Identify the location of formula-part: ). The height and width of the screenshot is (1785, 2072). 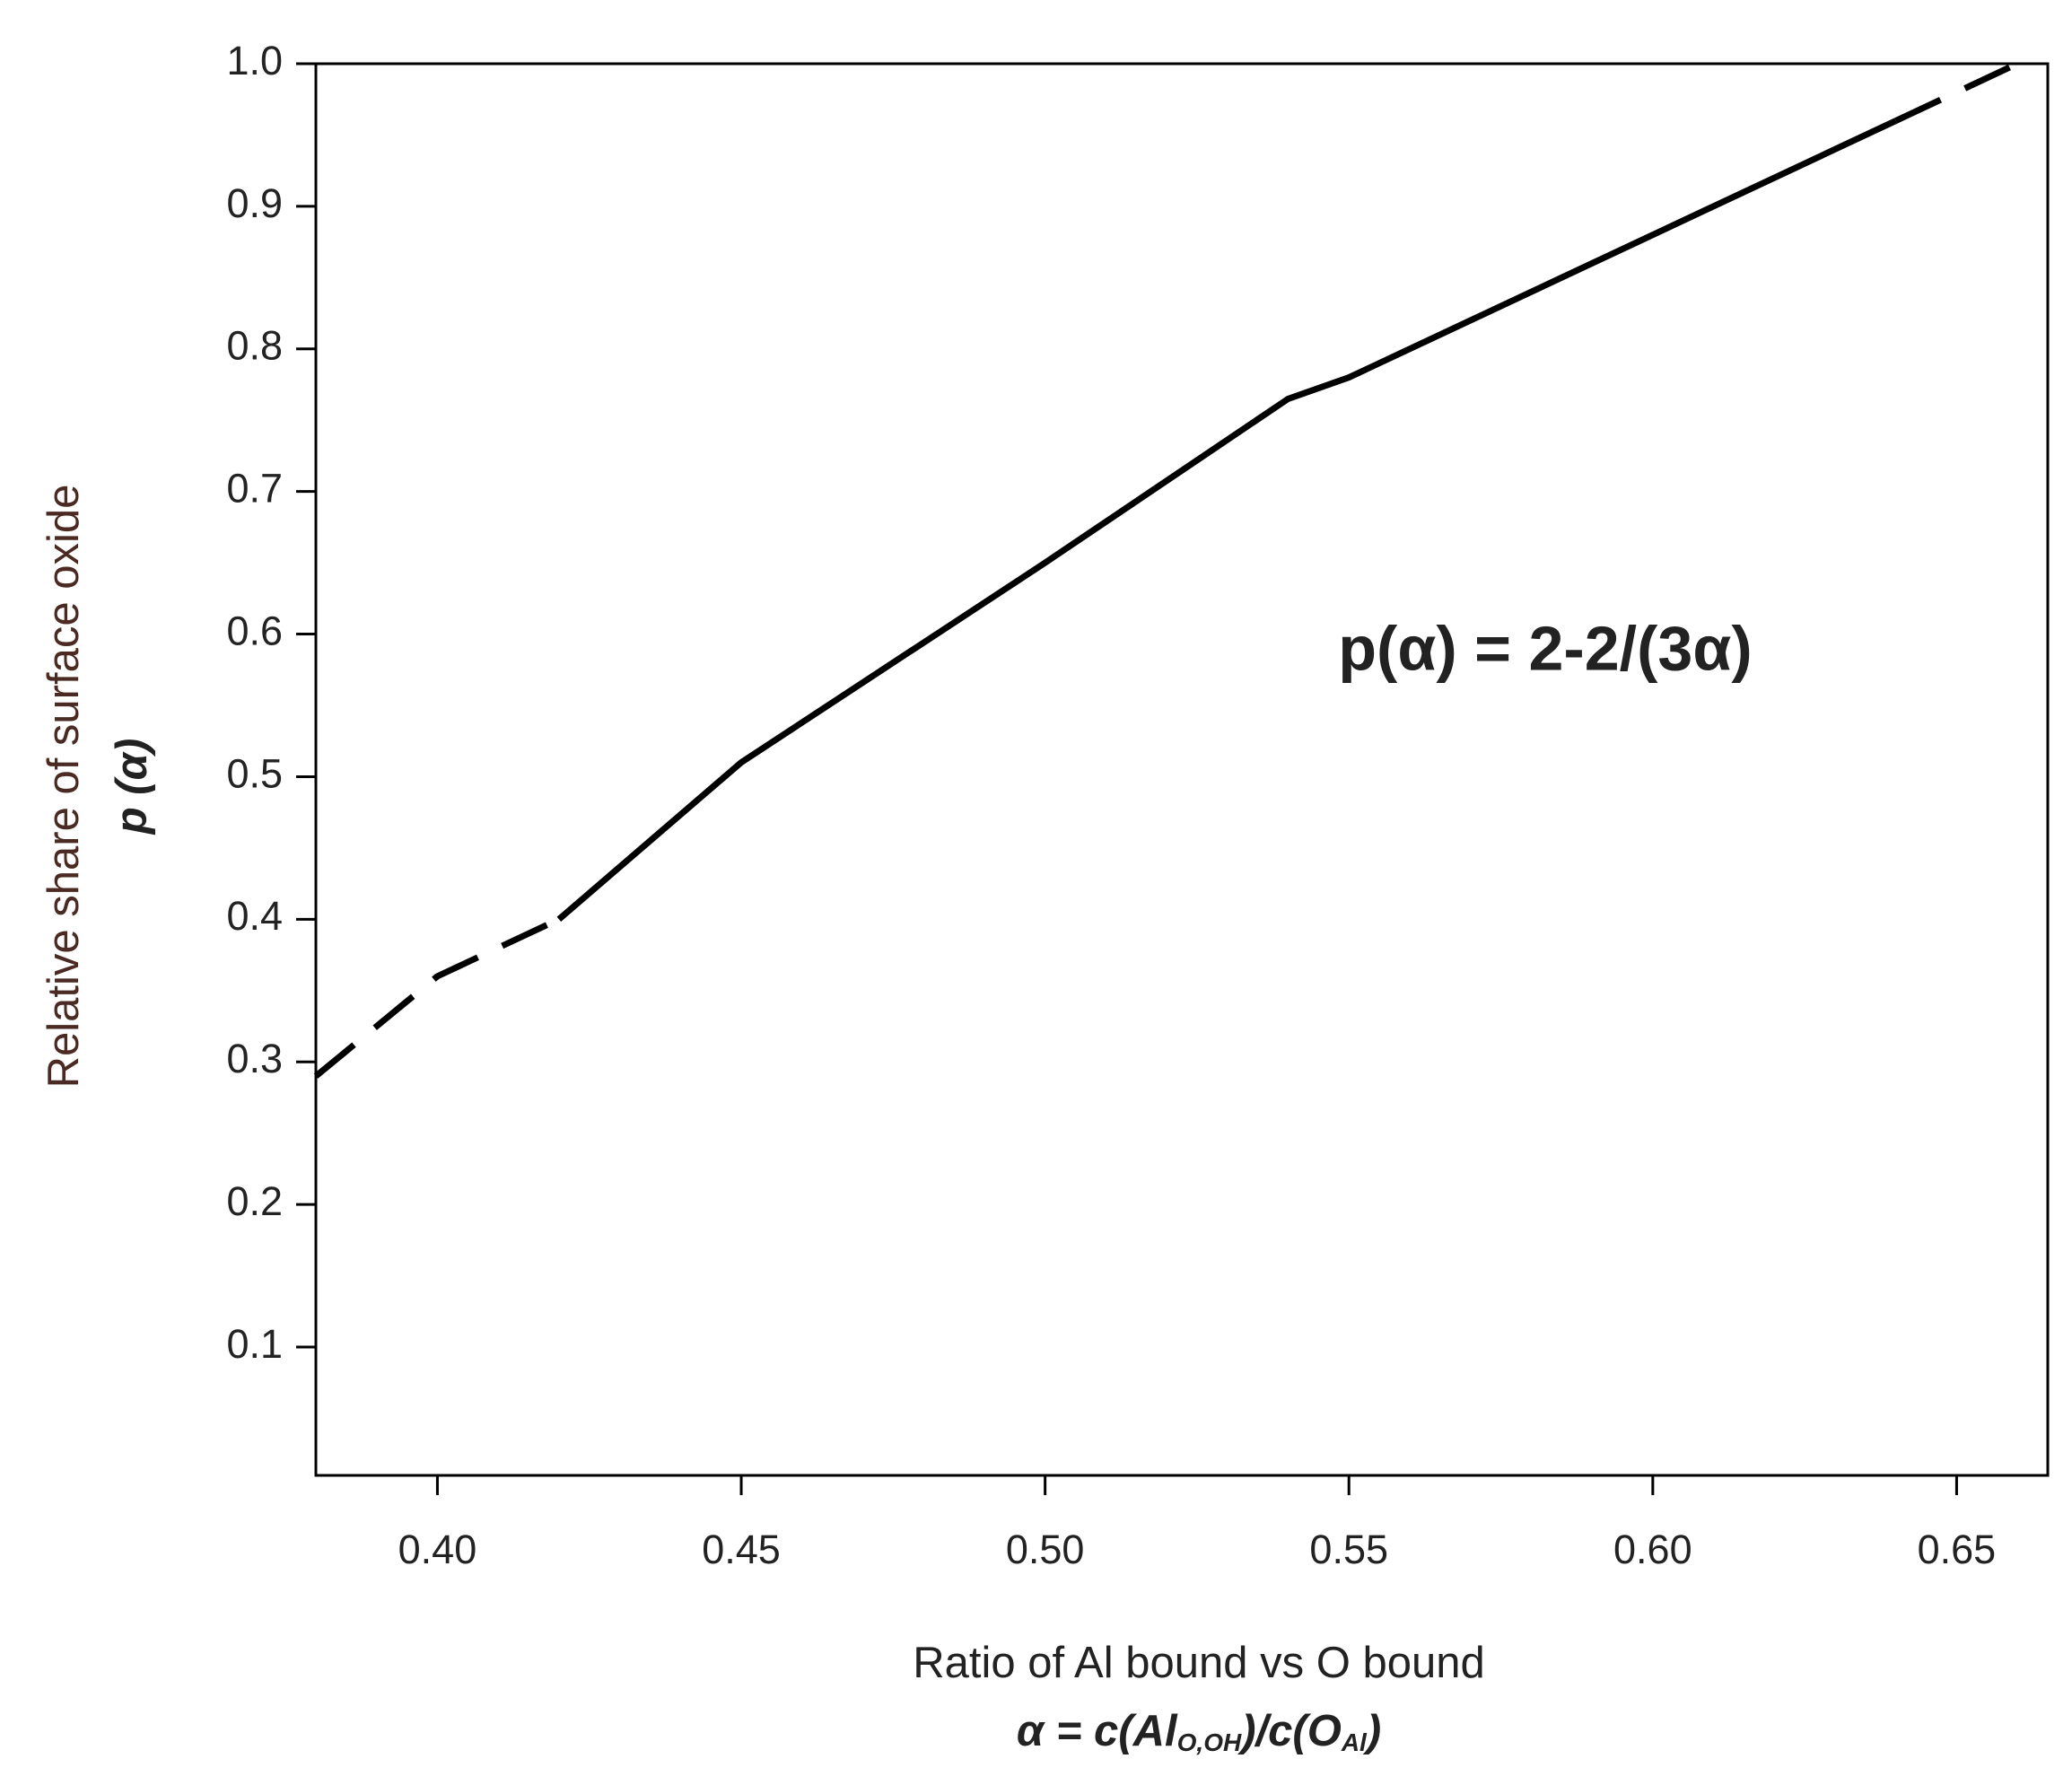
(1371, 1731).